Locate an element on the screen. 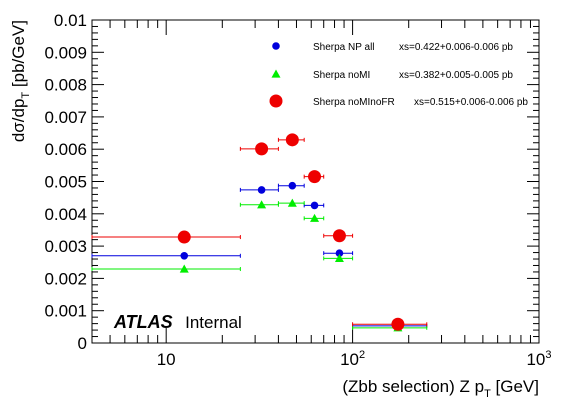 This screenshot has width=567, height=409. legend-label-0: Sherpa NP all is located at coordinates (344, 47).